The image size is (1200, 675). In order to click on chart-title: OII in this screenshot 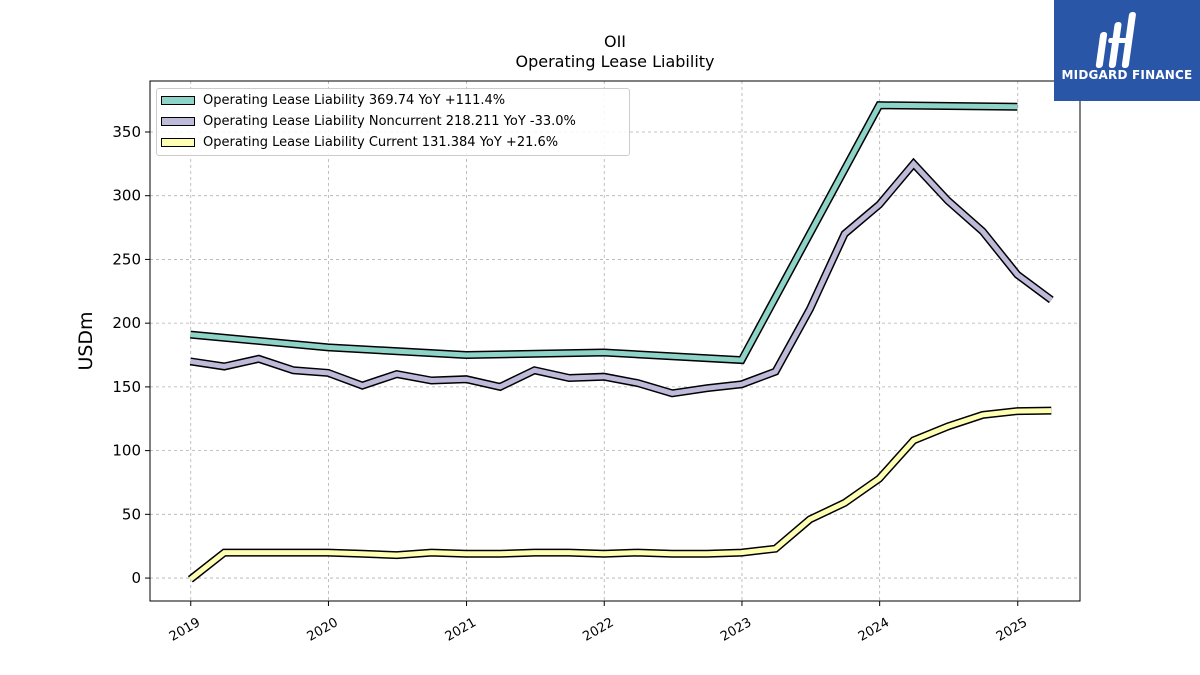, I will do `click(615, 41)`.